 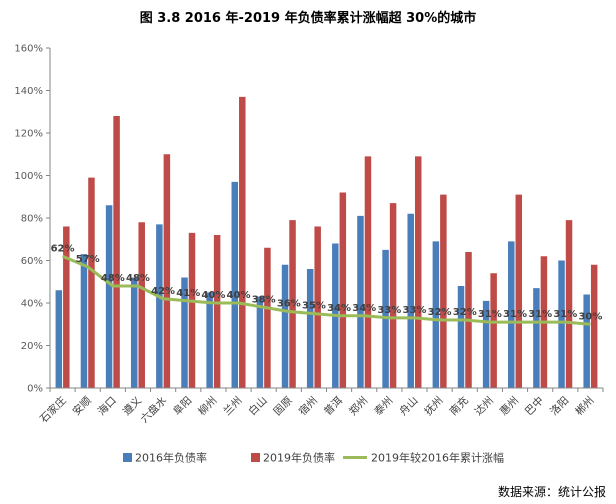 I want to click on x-tick-label: 洛阳, so click(x=559, y=406).